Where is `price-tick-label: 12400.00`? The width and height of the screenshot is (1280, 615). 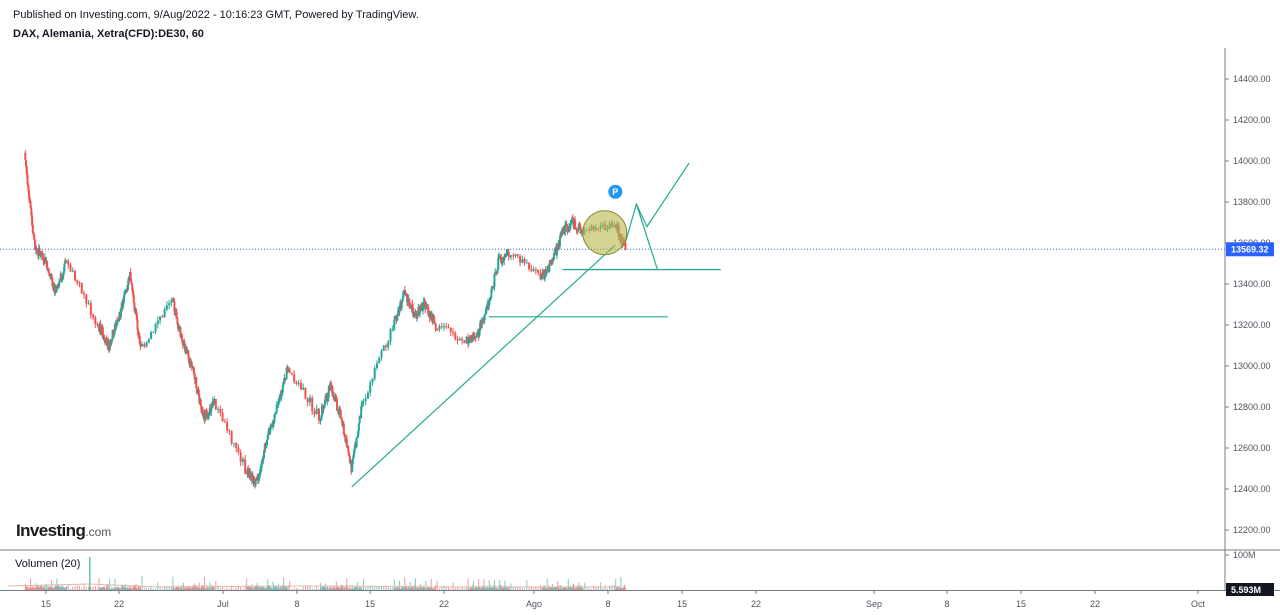 price-tick-label: 12400.00 is located at coordinates (1252, 489).